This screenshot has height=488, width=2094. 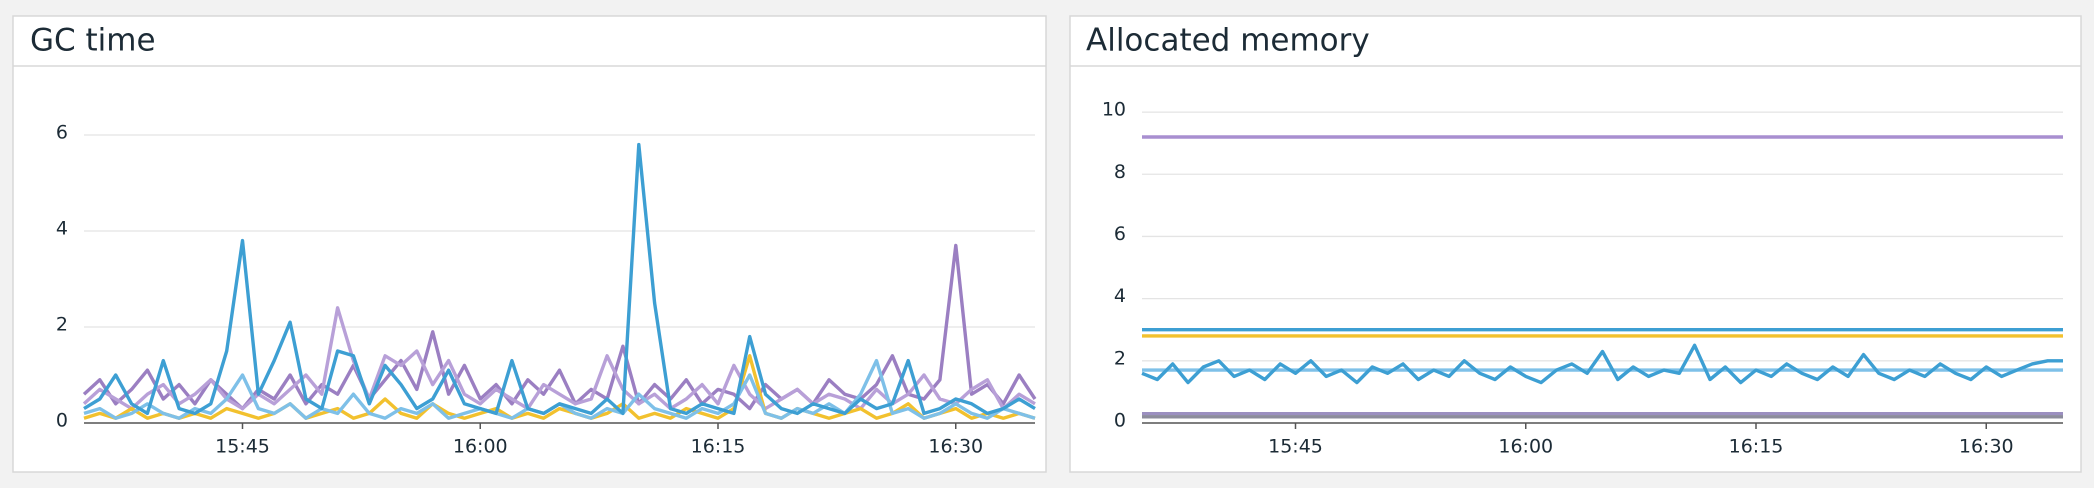 What do you see at coordinates (93, 41) in the screenshot?
I see `panel-title: GC time` at bounding box center [93, 41].